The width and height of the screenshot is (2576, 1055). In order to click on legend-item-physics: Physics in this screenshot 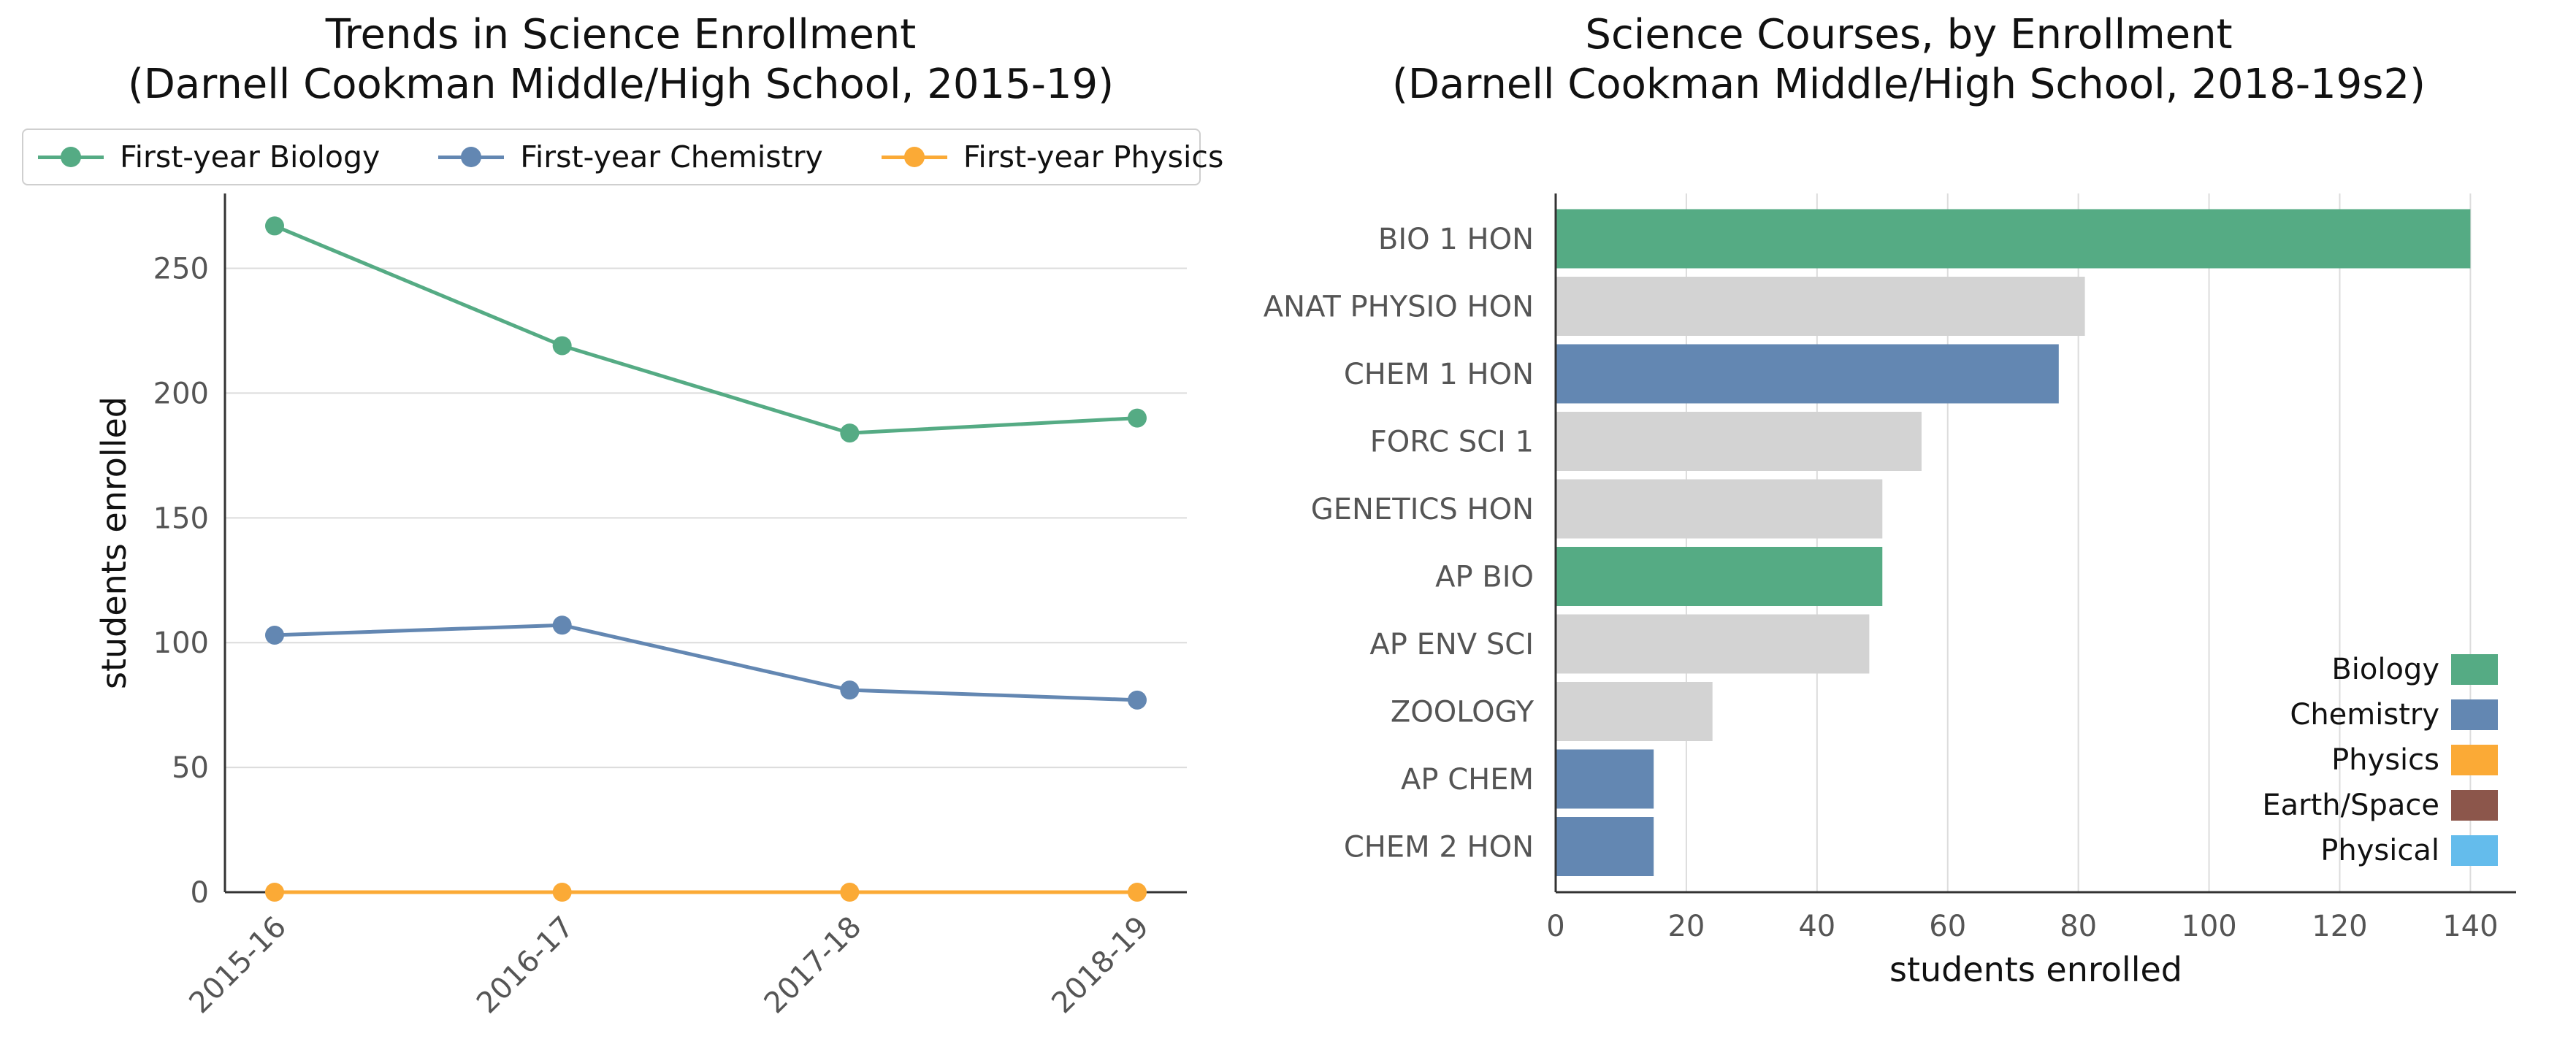, I will do `click(2293, 760)`.